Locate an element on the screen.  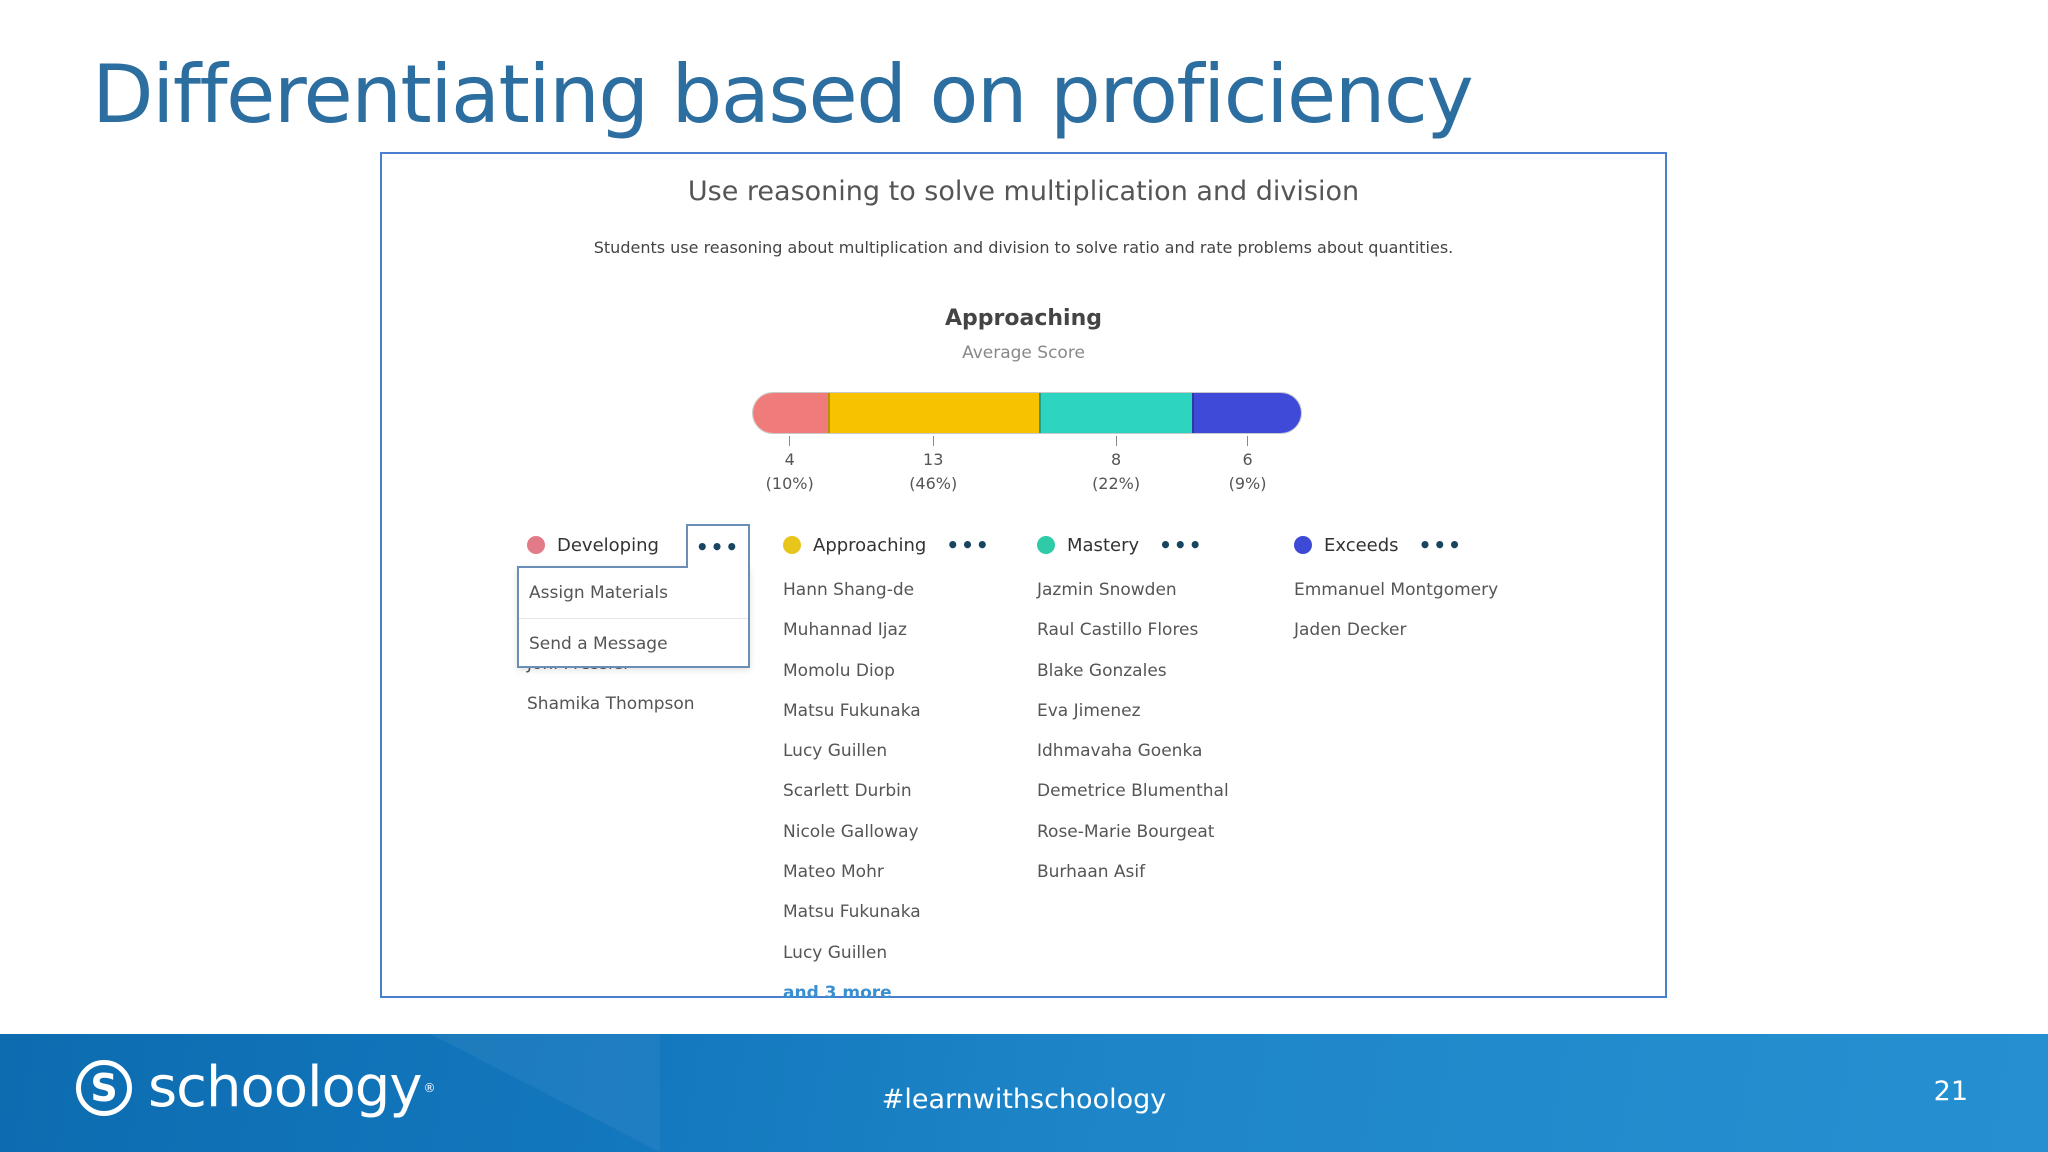
column-label: Exceeds is located at coordinates (1361, 545).